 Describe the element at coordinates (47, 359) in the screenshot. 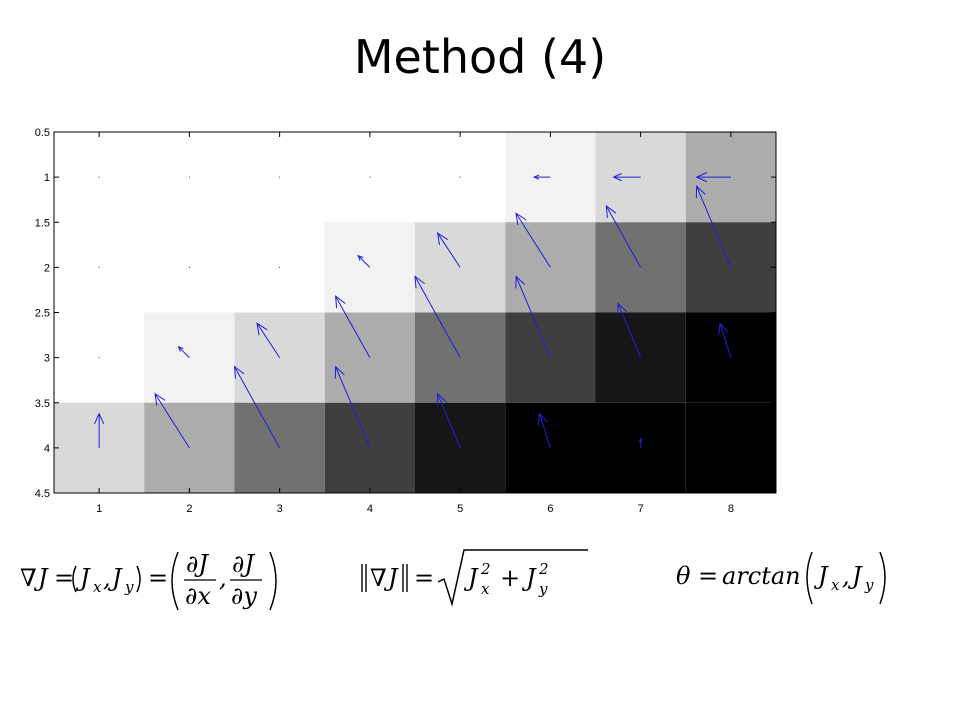

I see `y-tick-label: 3` at that location.